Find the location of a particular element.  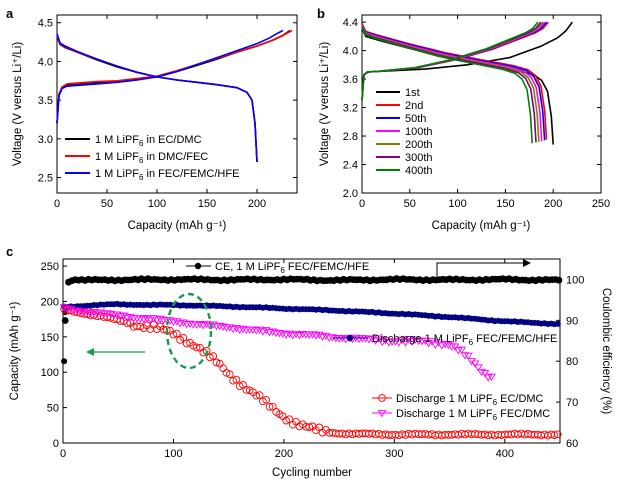

panel-a-ytick-label: 4.0 is located at coordinates (45, 62).